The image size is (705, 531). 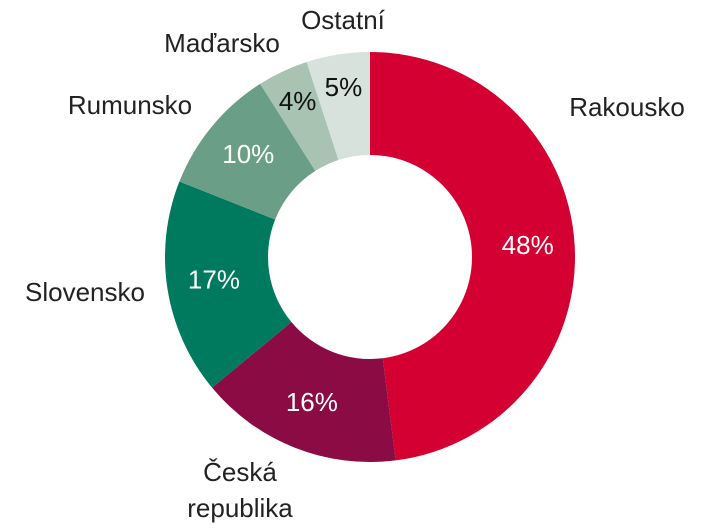 What do you see at coordinates (344, 87) in the screenshot?
I see `value-label: 5%` at bounding box center [344, 87].